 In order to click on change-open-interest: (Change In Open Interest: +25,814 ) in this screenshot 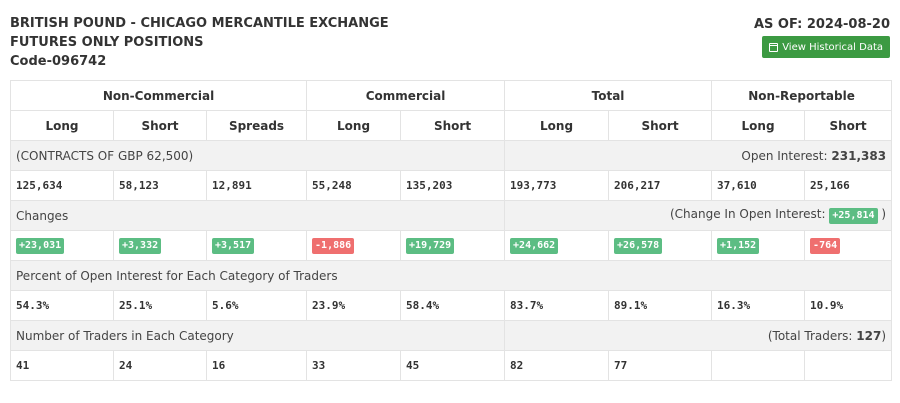, I will do `click(698, 215)`.